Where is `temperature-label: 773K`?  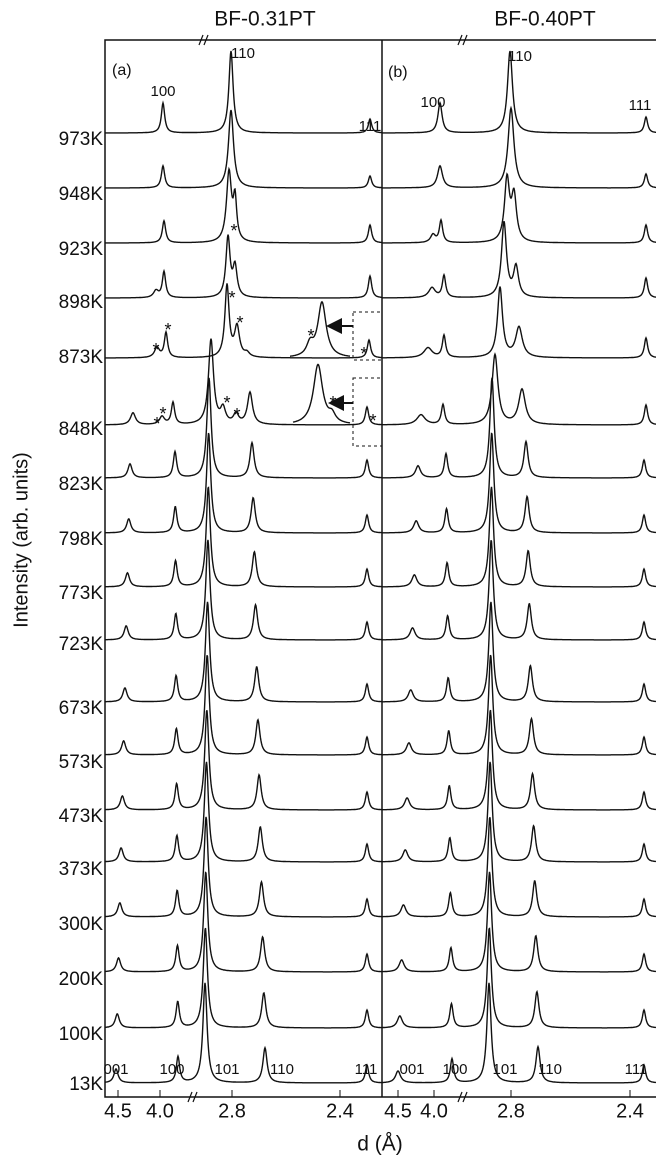 temperature-label: 773K is located at coordinates (81, 593).